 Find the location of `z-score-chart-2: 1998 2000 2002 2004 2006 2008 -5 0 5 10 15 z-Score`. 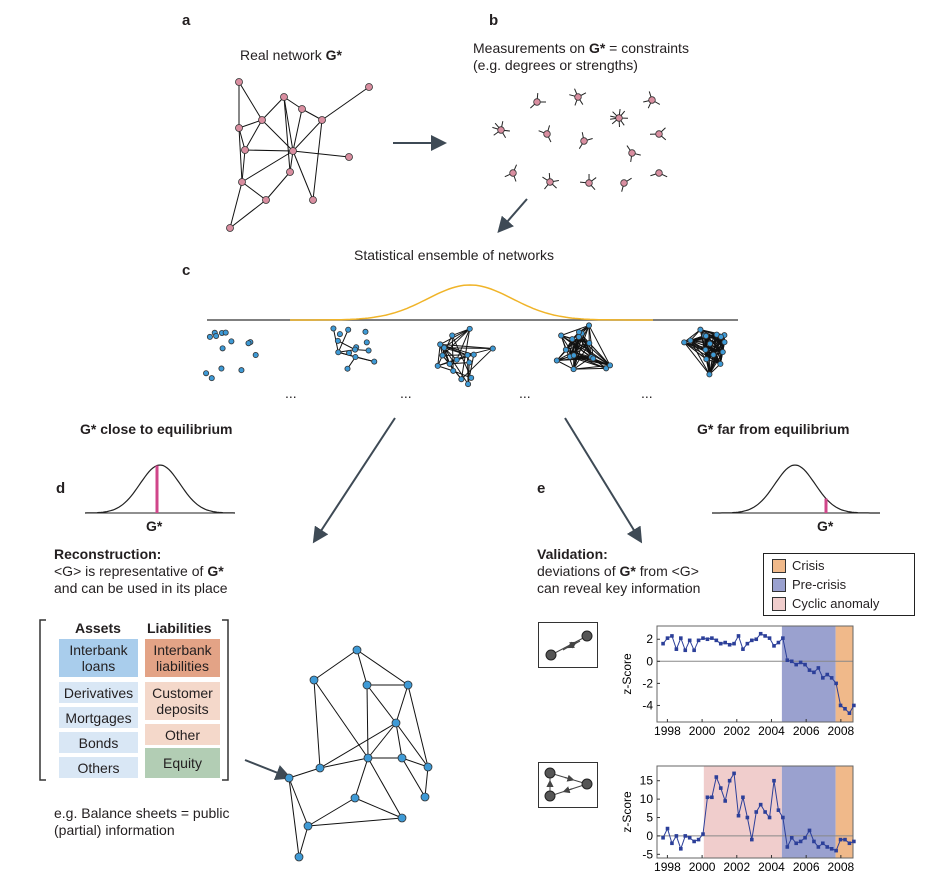

z-score-chart-2: 1998 2000 2002 2004 2006 2008 -5 0 5 10 15 z-Score is located at coordinates (738, 819).